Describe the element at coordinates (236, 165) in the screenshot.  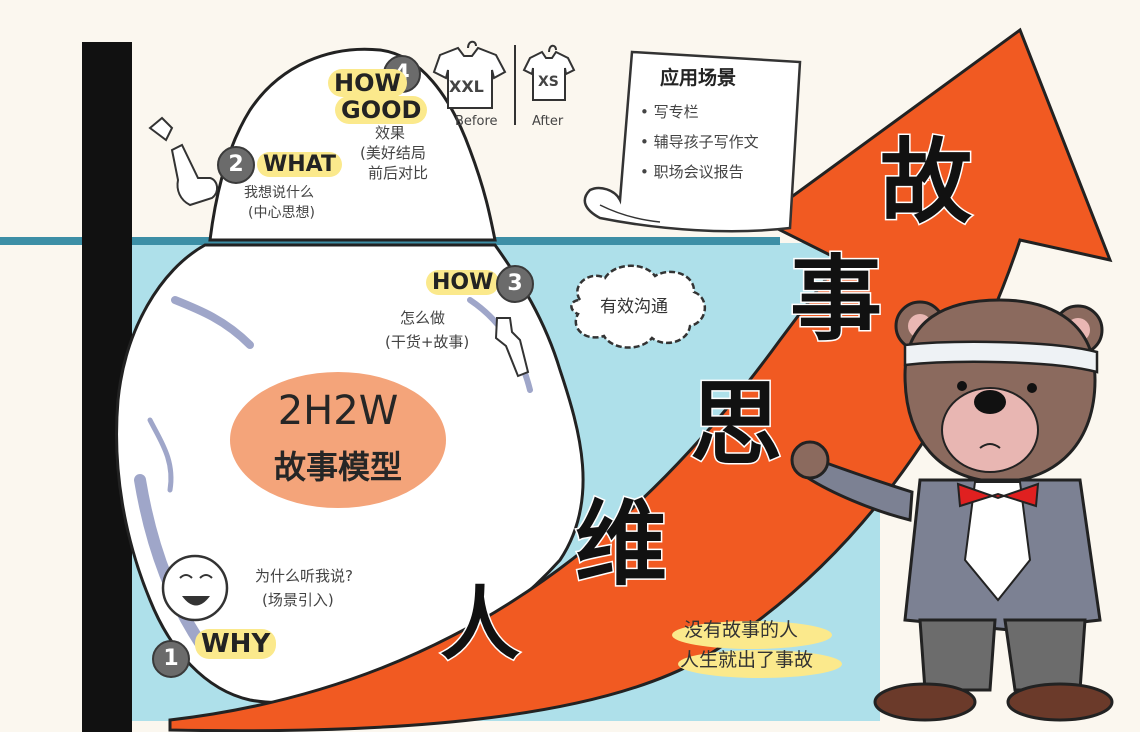
I see `step-2-number: 2` at that location.